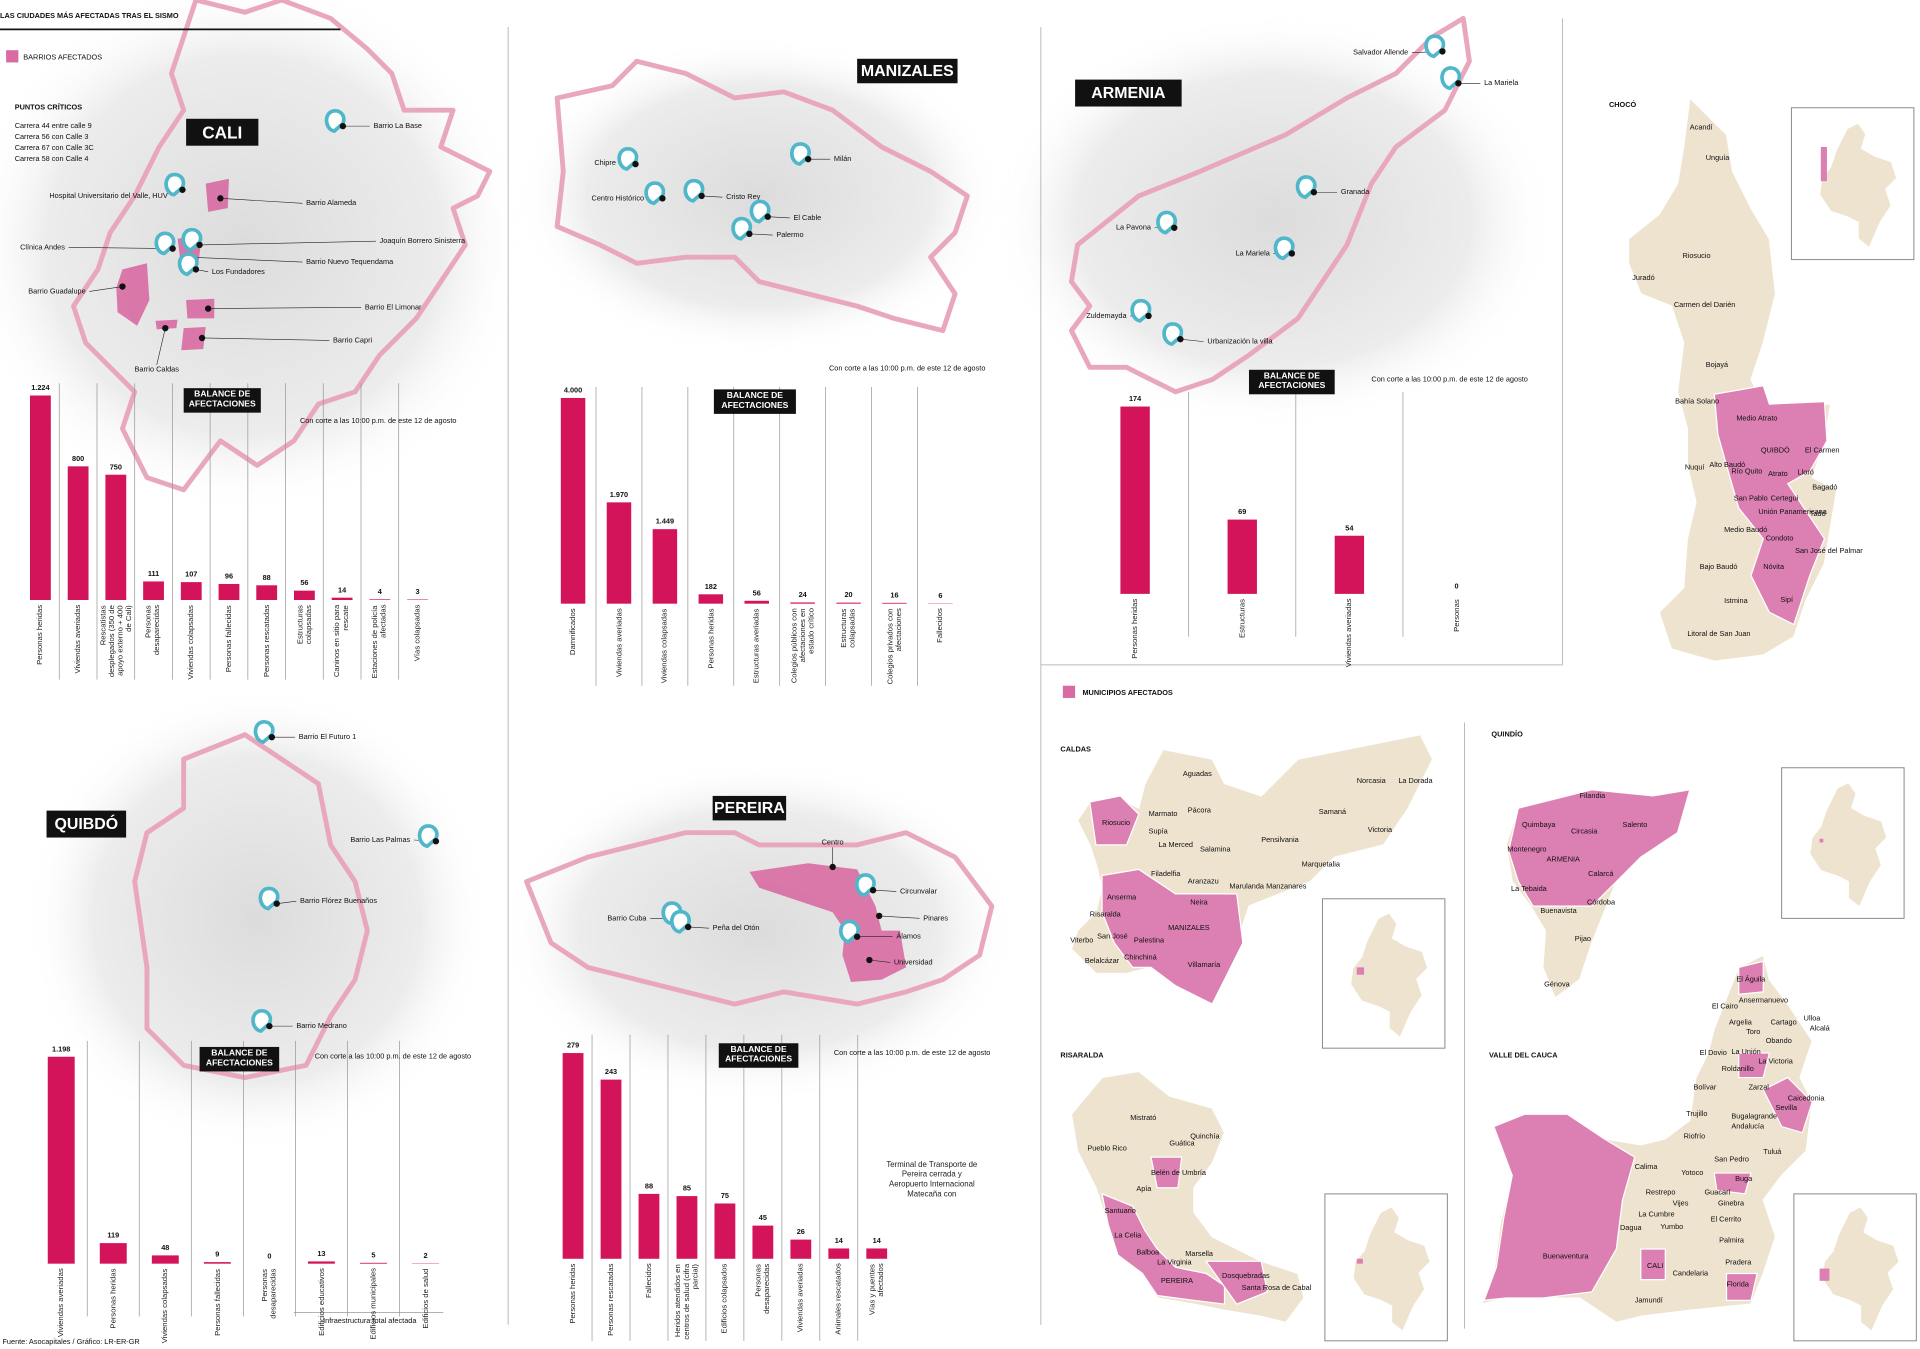 This screenshot has height=1349, width=1920. What do you see at coordinates (1656, 1214) in the screenshot?
I see `municipality-label: La Cumbre` at bounding box center [1656, 1214].